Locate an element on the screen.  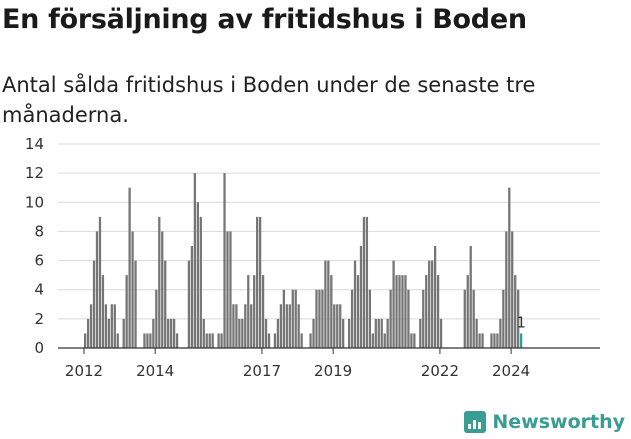
x-tick-label: 2022 is located at coordinates (440, 371).